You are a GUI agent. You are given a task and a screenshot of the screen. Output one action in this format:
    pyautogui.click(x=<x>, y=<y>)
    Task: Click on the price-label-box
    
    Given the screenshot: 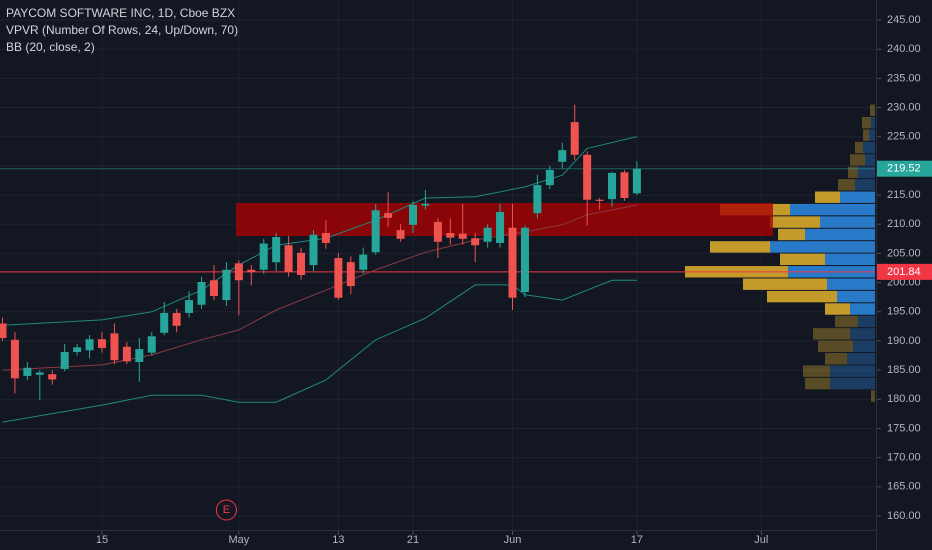 What is the action you would take?
    pyautogui.click(x=904, y=168)
    